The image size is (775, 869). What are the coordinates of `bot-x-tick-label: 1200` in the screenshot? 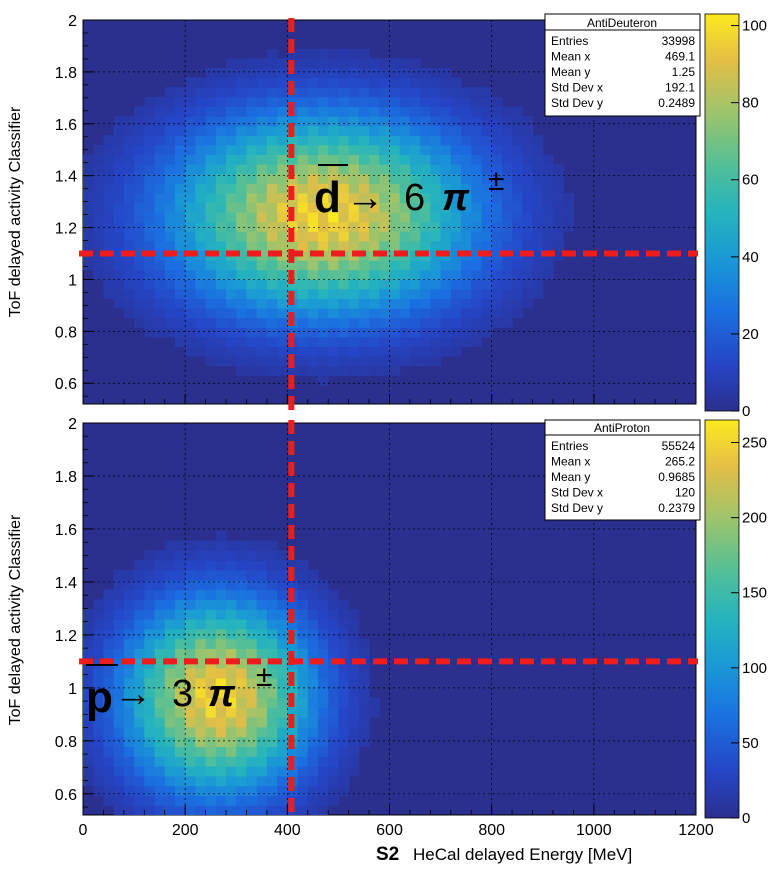 It's located at (696, 830).